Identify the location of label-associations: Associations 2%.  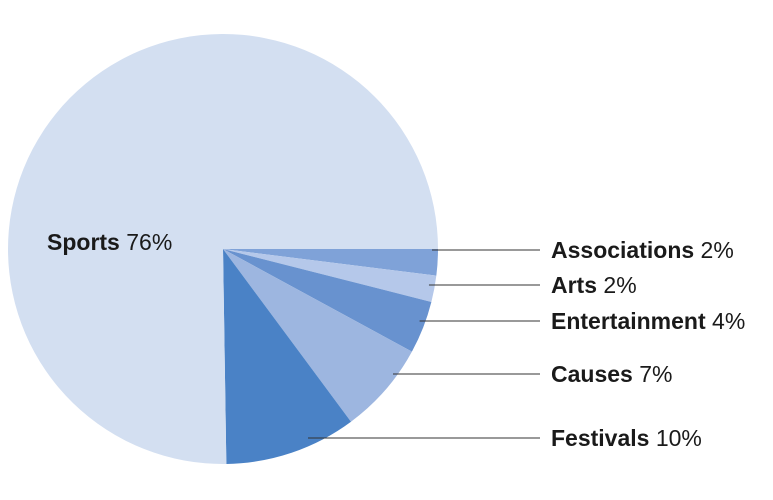
(642, 250).